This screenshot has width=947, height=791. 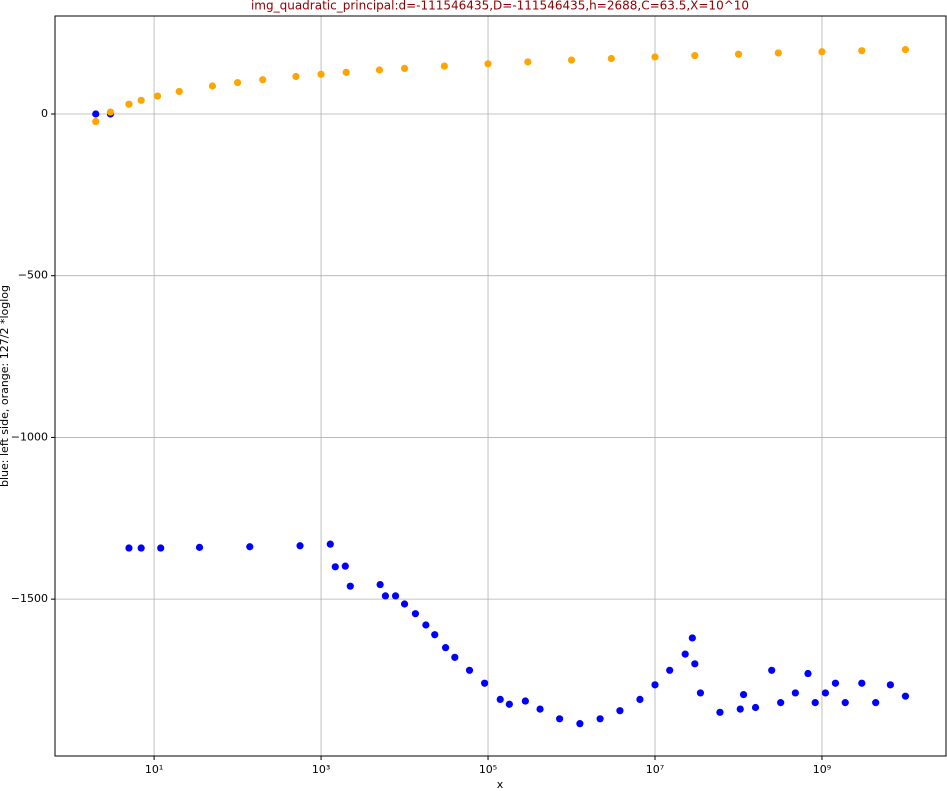 I want to click on x-tick-label: 10¹, so click(x=154, y=769).